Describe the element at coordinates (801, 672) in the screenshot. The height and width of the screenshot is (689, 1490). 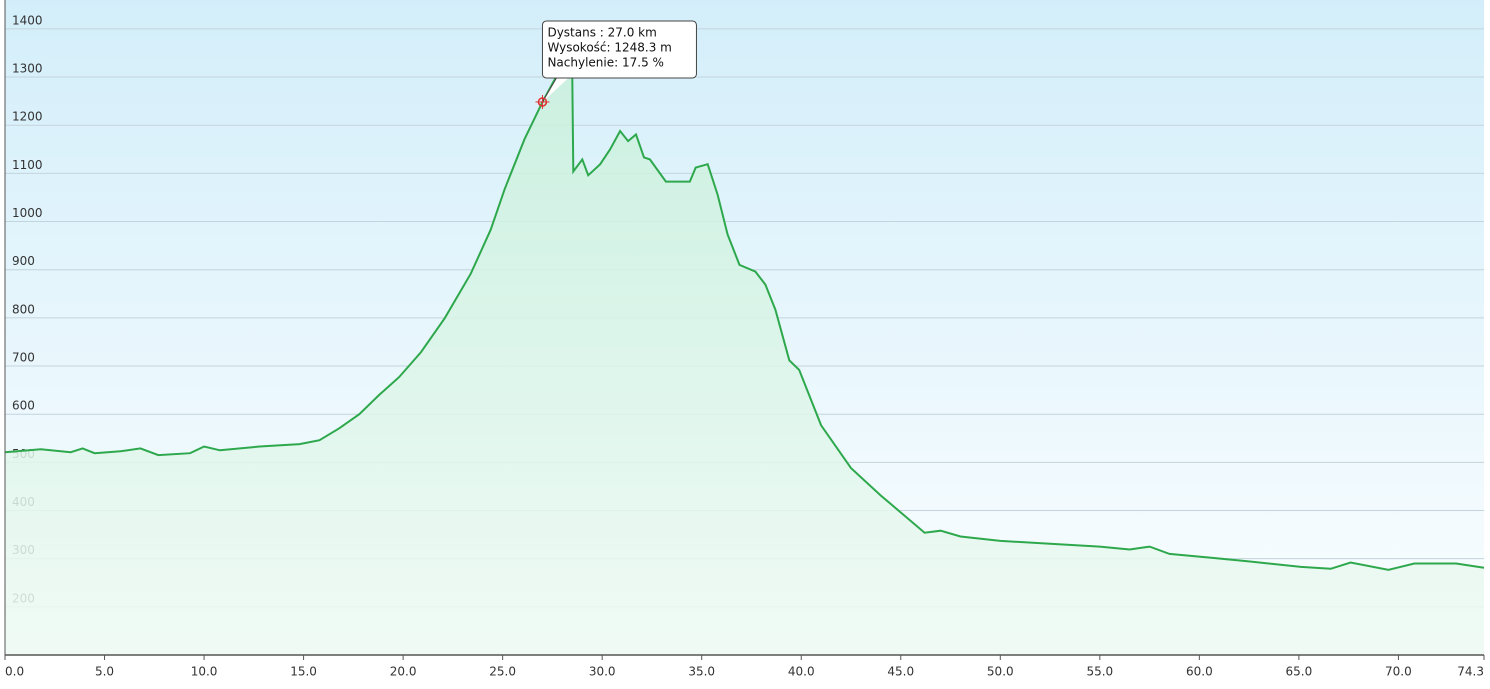
I see `x-tick-label: 40.0` at that location.